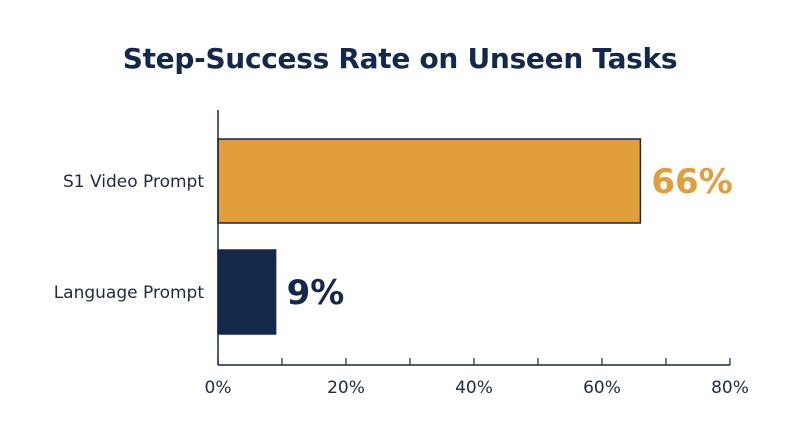  I want to click on bar-s1-video-prompt, so click(429, 181).